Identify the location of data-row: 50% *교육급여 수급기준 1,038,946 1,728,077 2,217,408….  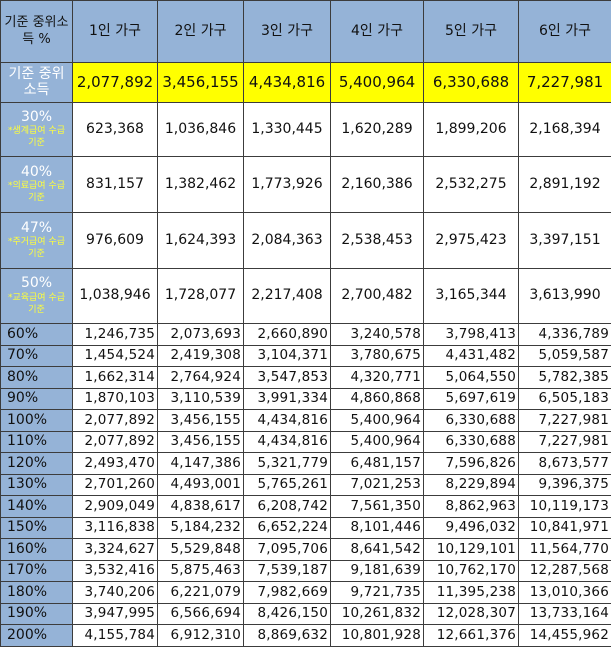
(305, 296).